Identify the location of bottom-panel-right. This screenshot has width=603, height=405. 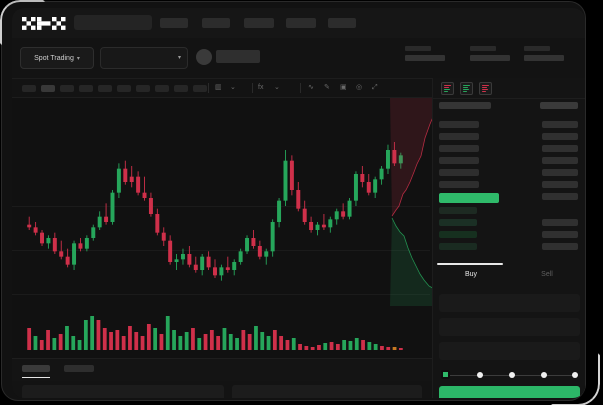
(327, 391).